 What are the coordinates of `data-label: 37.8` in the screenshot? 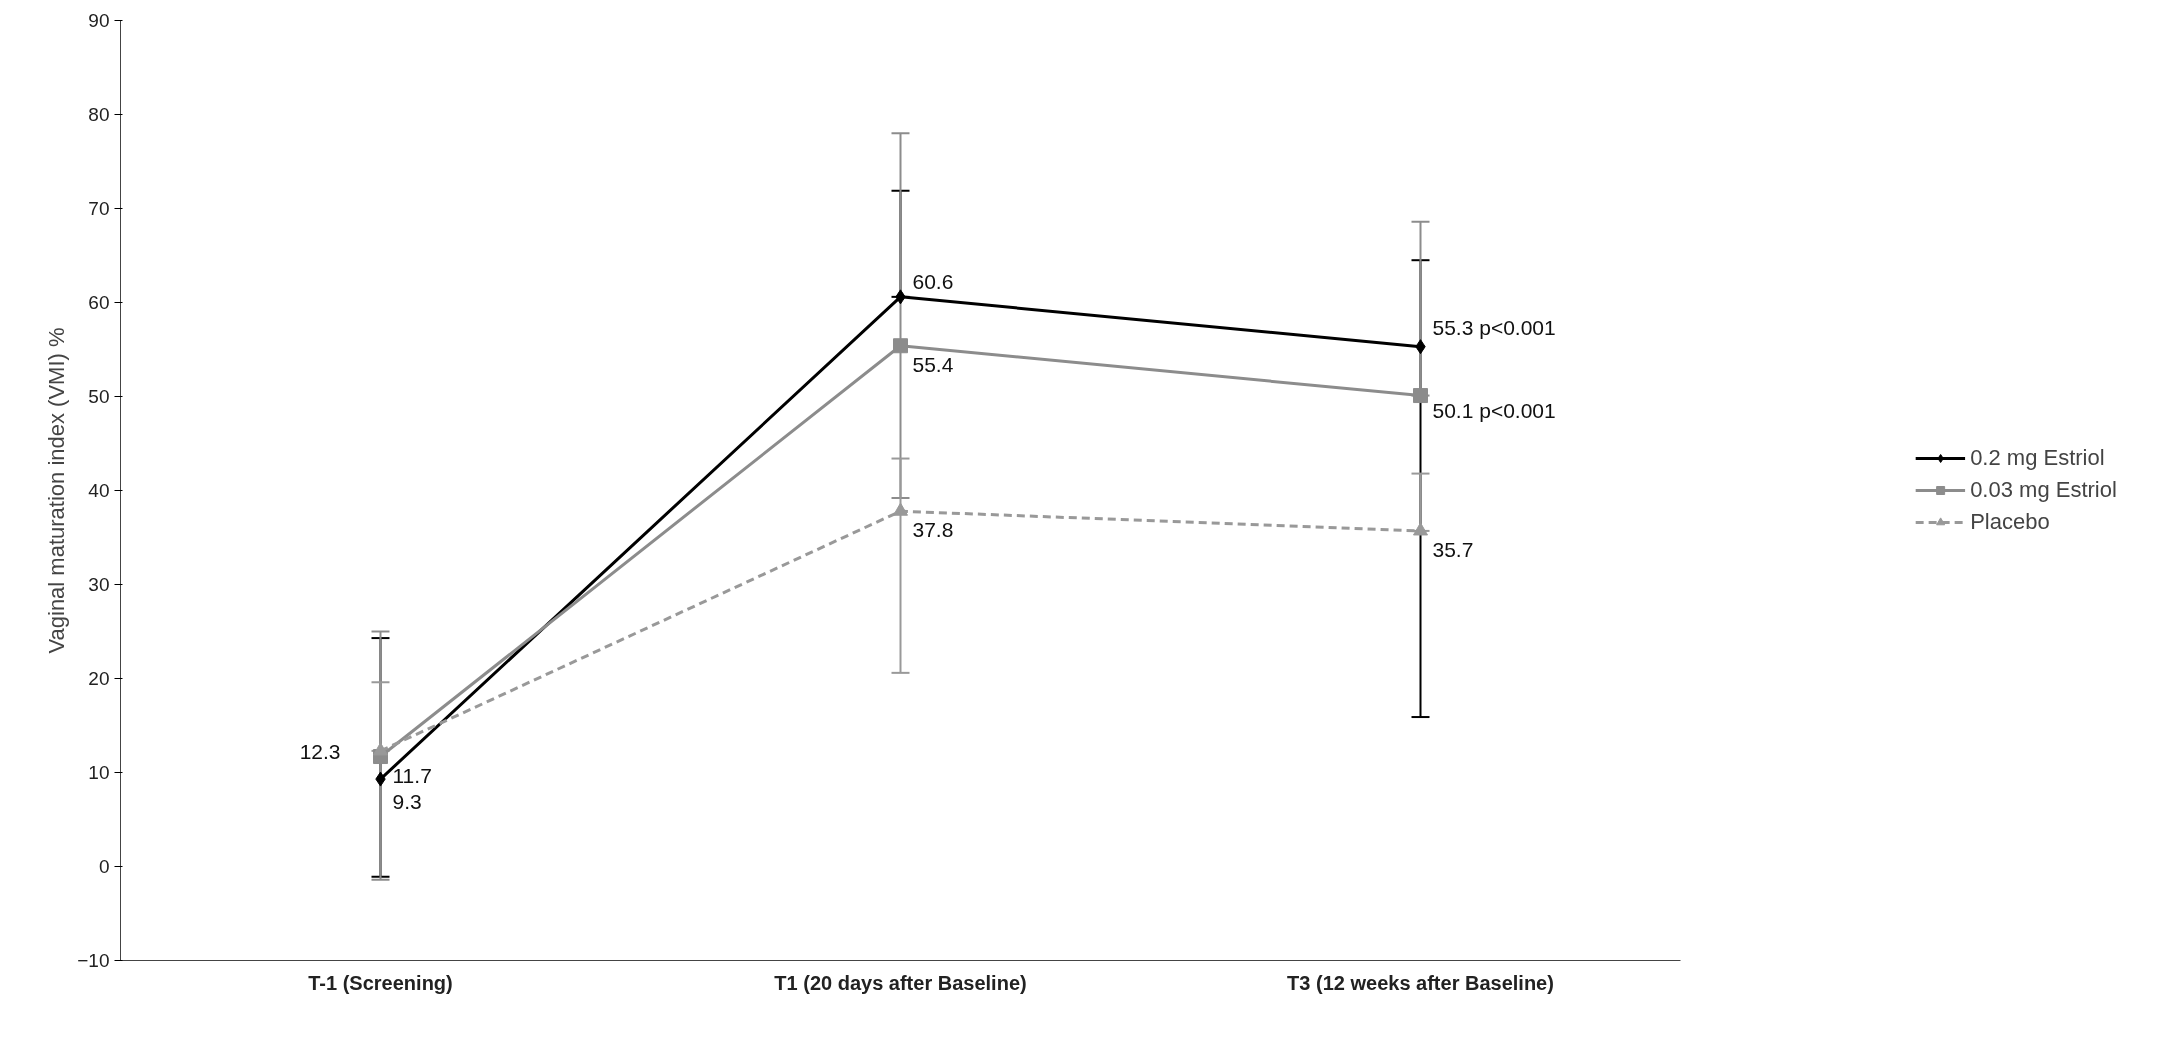 It's located at (933, 530).